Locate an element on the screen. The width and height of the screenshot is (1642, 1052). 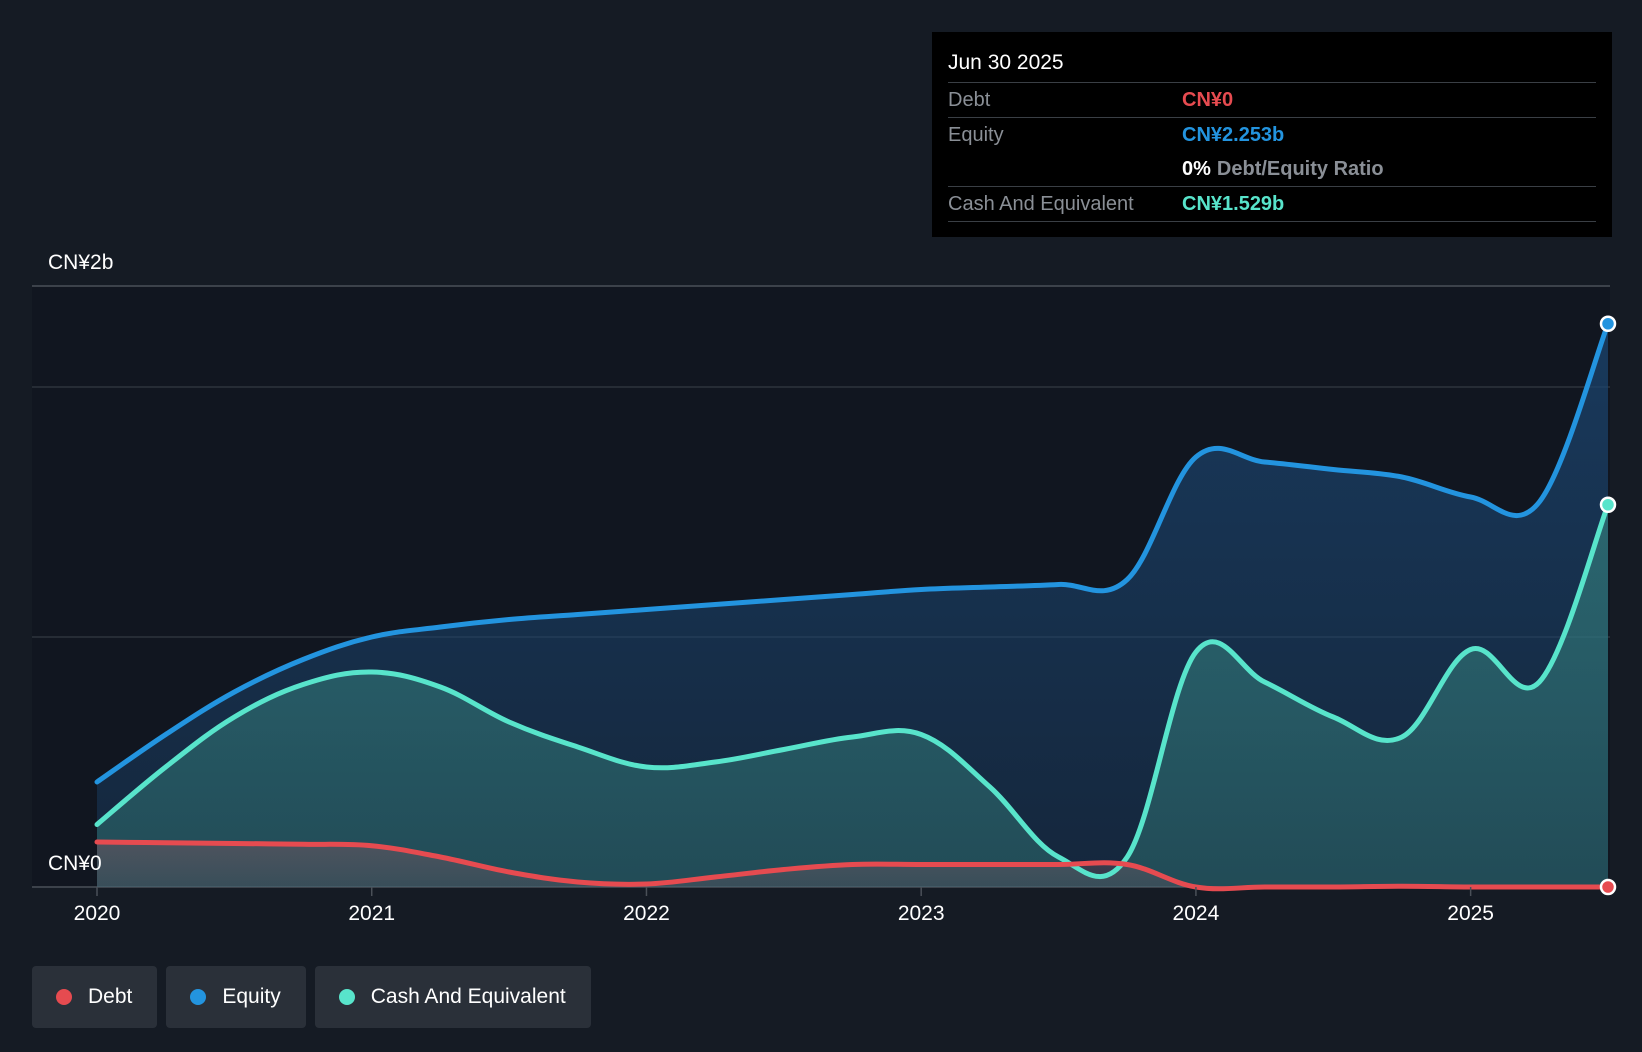
equity-dot-icon is located at coordinates (198, 997).